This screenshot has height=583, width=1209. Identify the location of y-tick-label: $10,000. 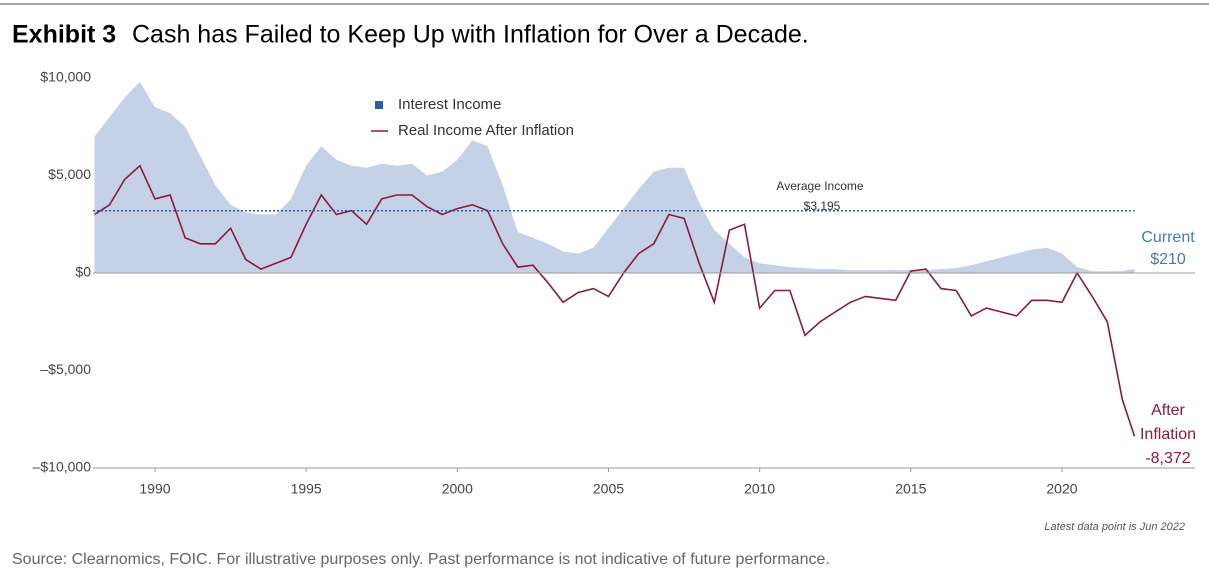
(65, 77).